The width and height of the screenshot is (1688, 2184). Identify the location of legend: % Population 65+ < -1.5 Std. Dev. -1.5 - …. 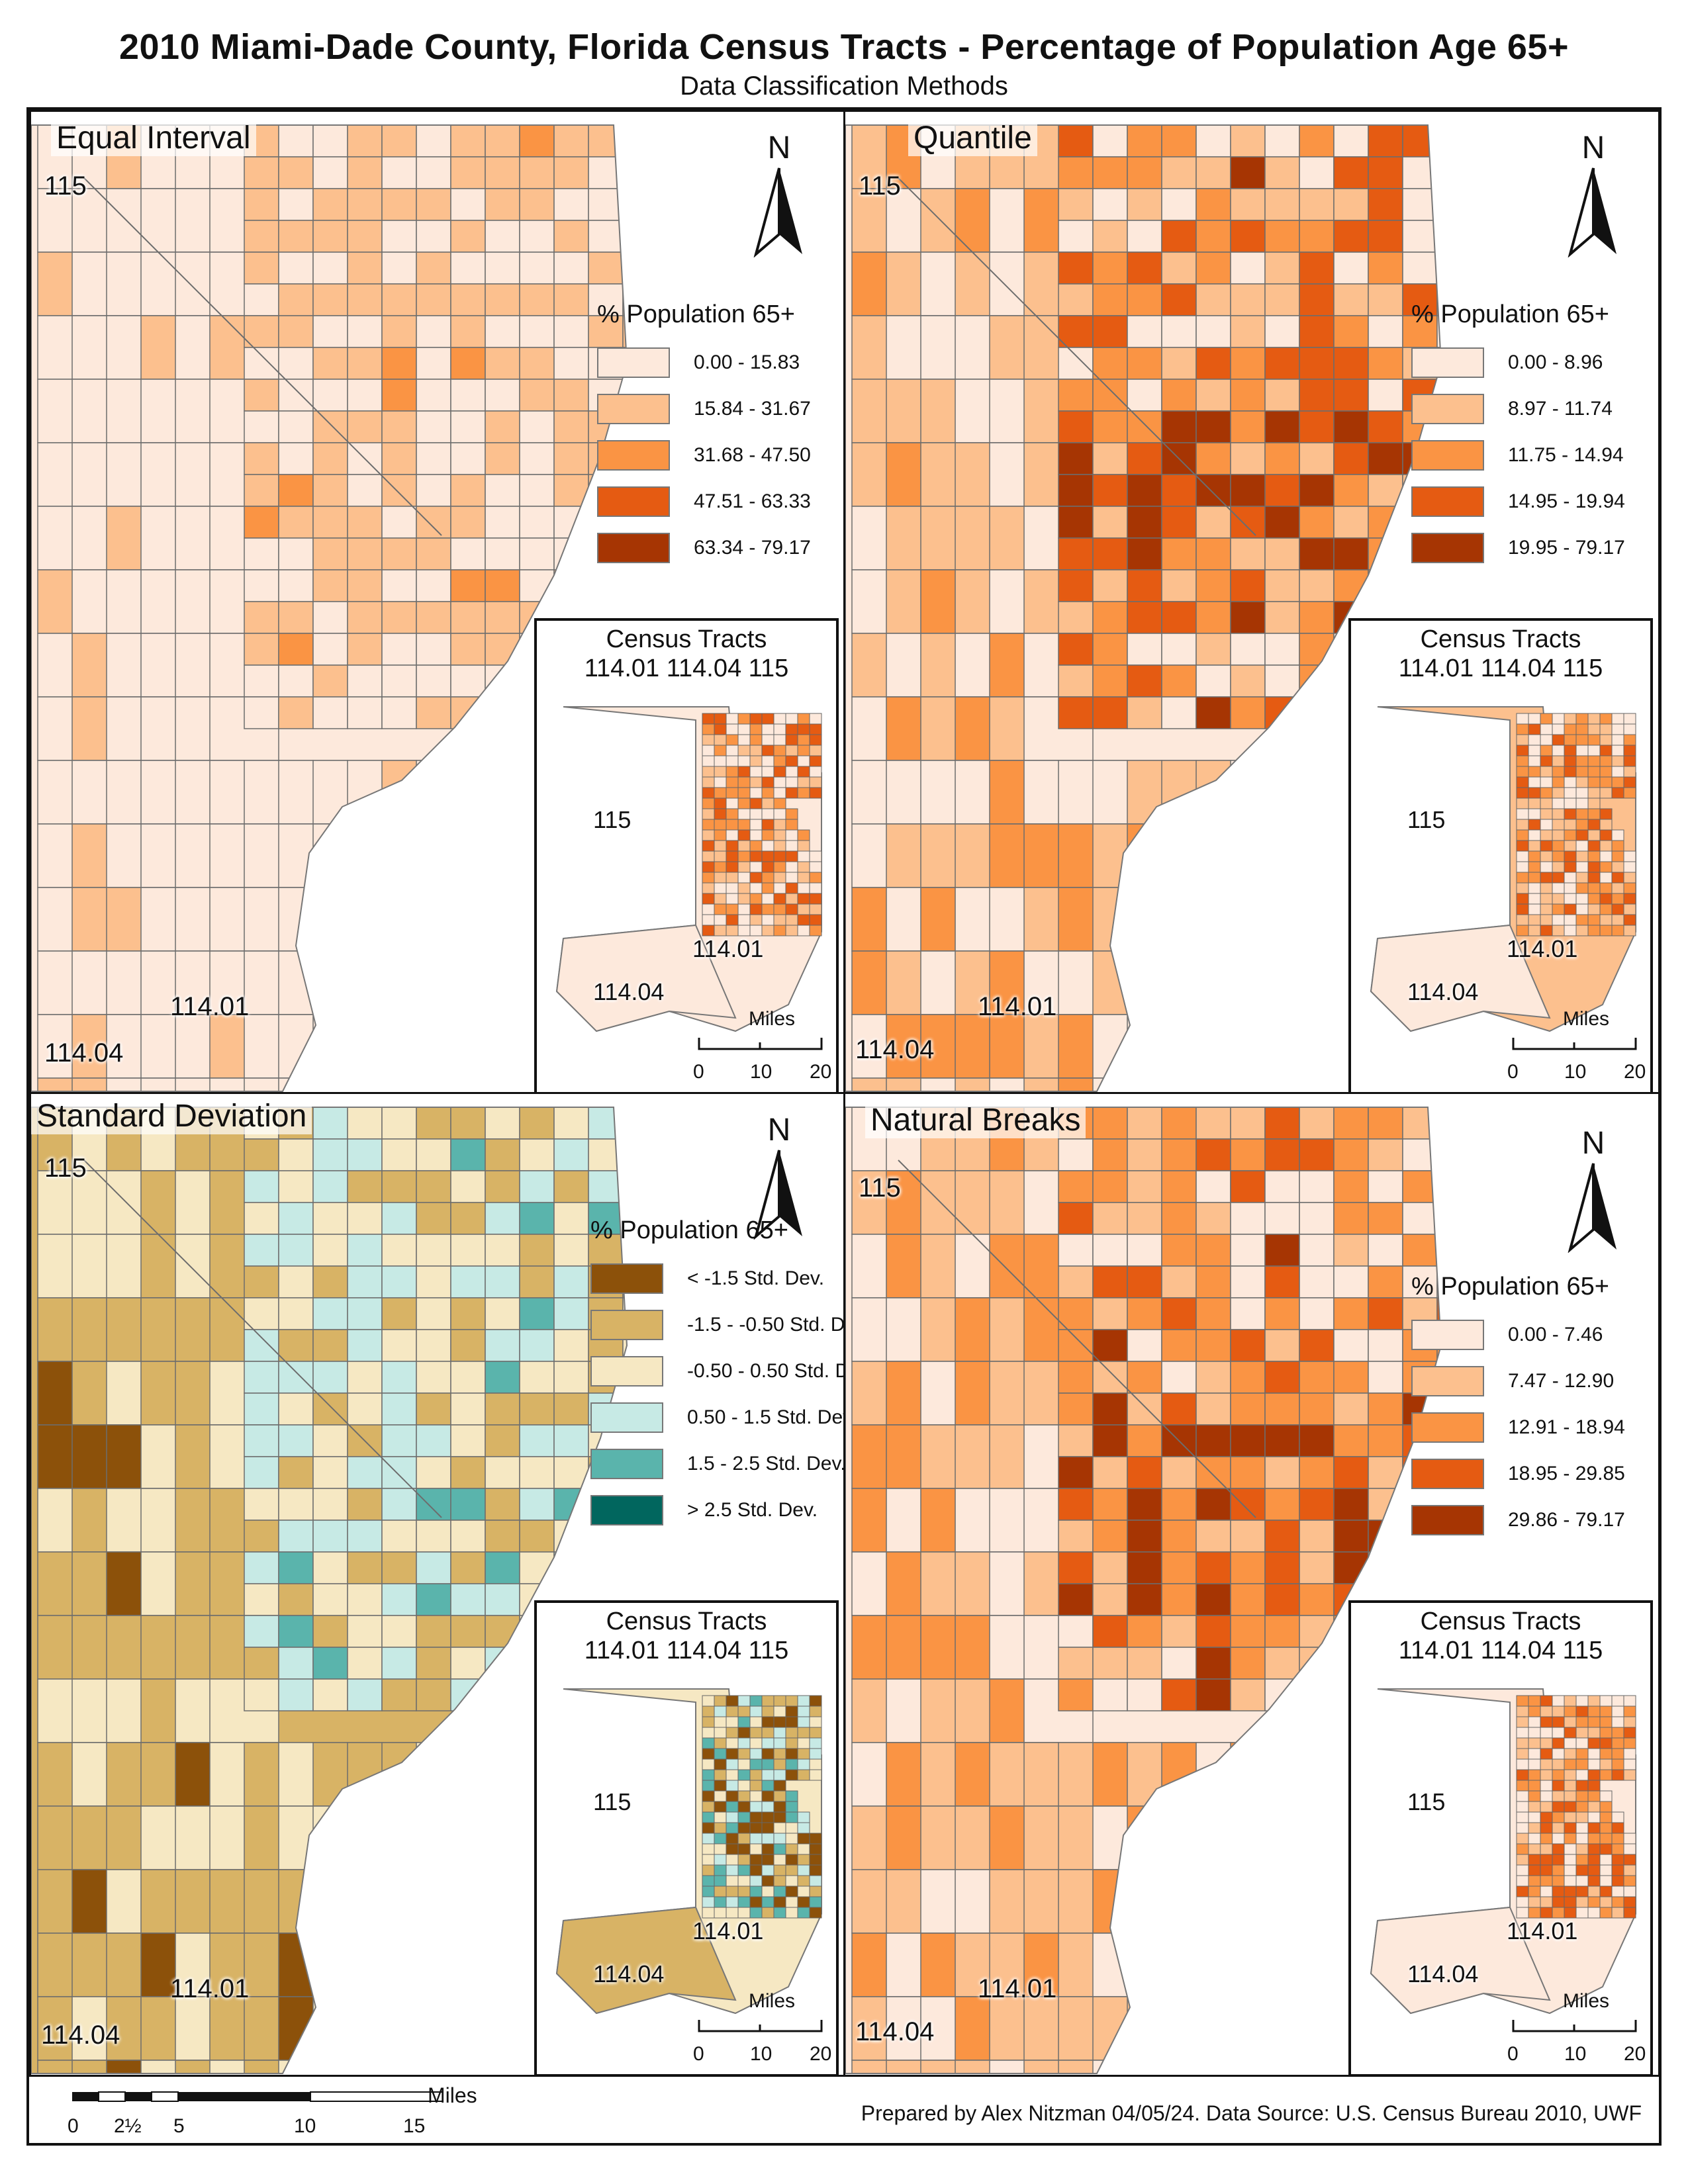
(718, 1374).